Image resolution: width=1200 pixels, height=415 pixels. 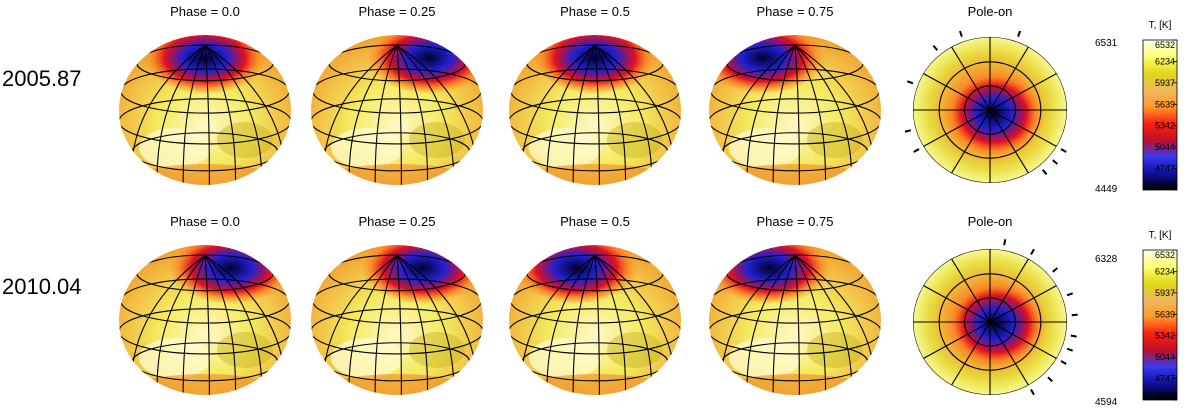 What do you see at coordinates (1106, 402) in the screenshot?
I see `range-min-label: 4594` at bounding box center [1106, 402].